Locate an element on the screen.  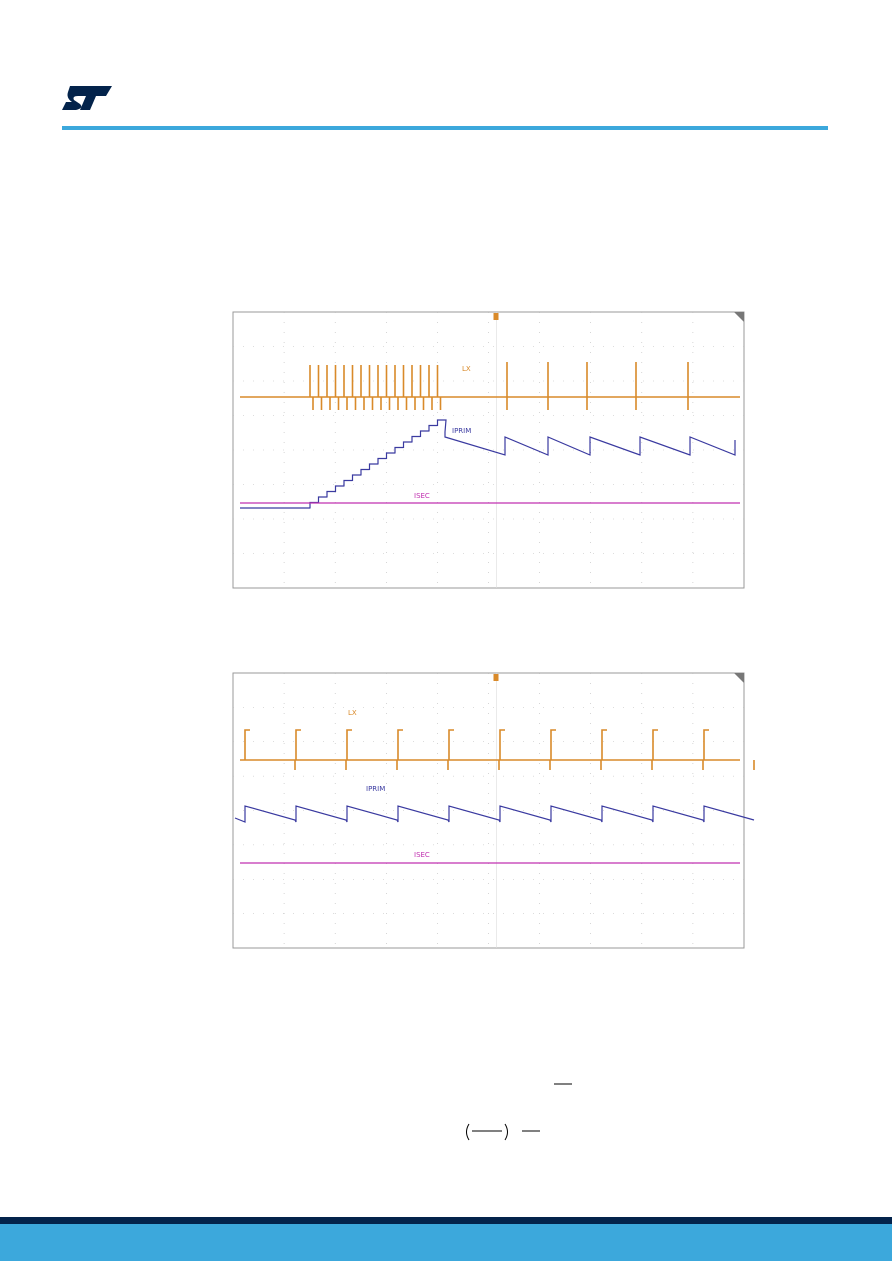
st-logo is located at coordinates (87, 98).